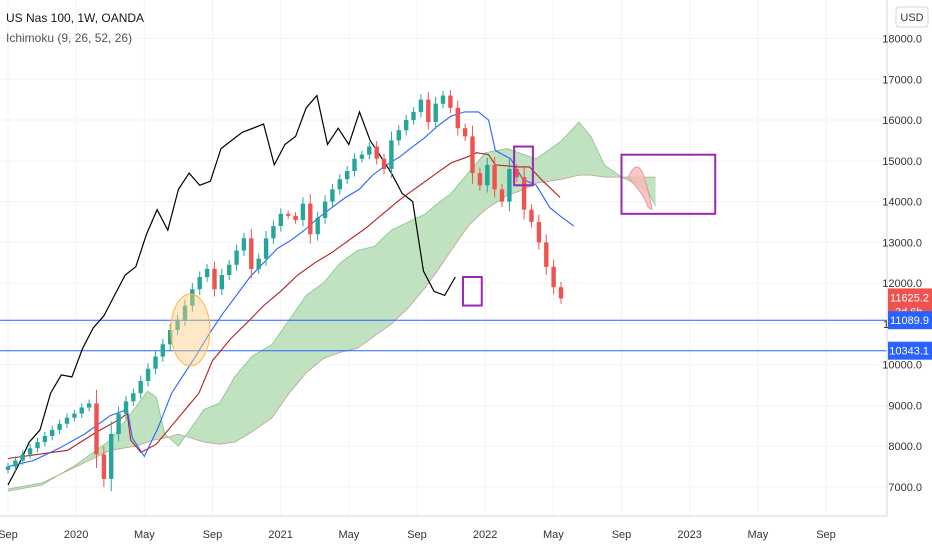 This screenshot has height=550, width=932. What do you see at coordinates (69, 38) in the screenshot?
I see `indicator-label: Ichimoku (9, 26, 52, 26)` at bounding box center [69, 38].